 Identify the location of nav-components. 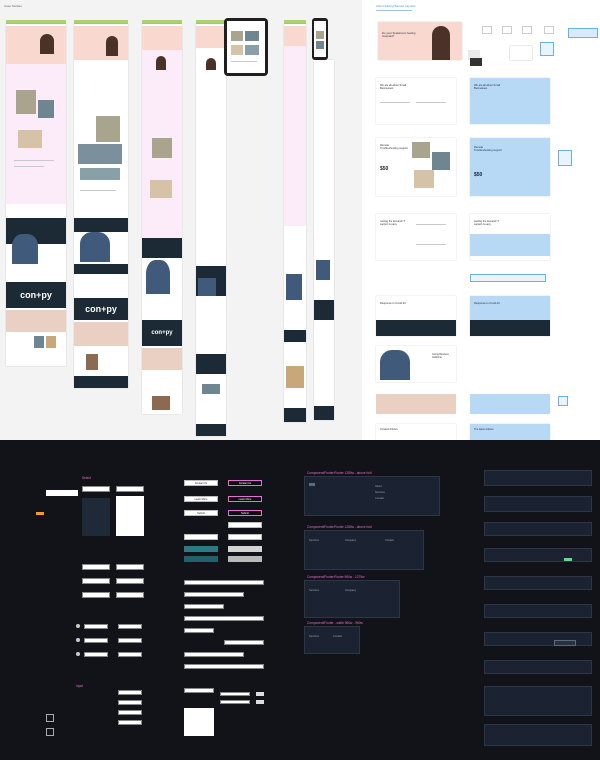
(540, 610).